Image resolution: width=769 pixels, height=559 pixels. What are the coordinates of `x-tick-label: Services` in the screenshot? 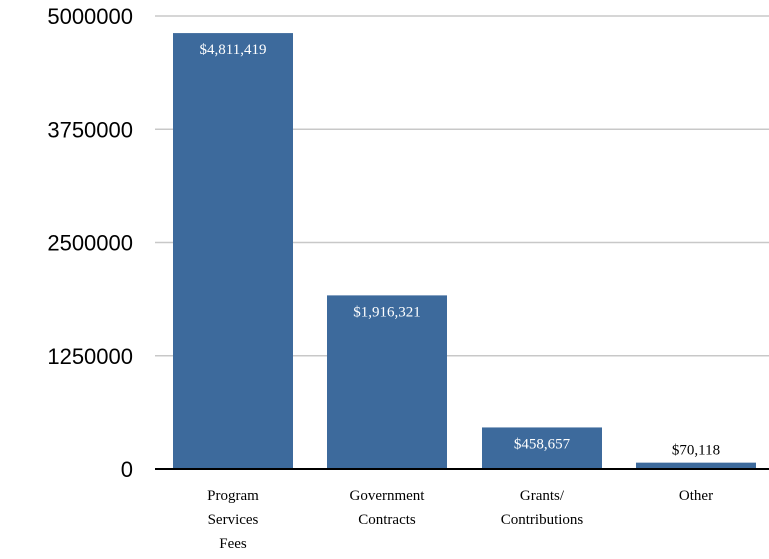 It's located at (233, 520).